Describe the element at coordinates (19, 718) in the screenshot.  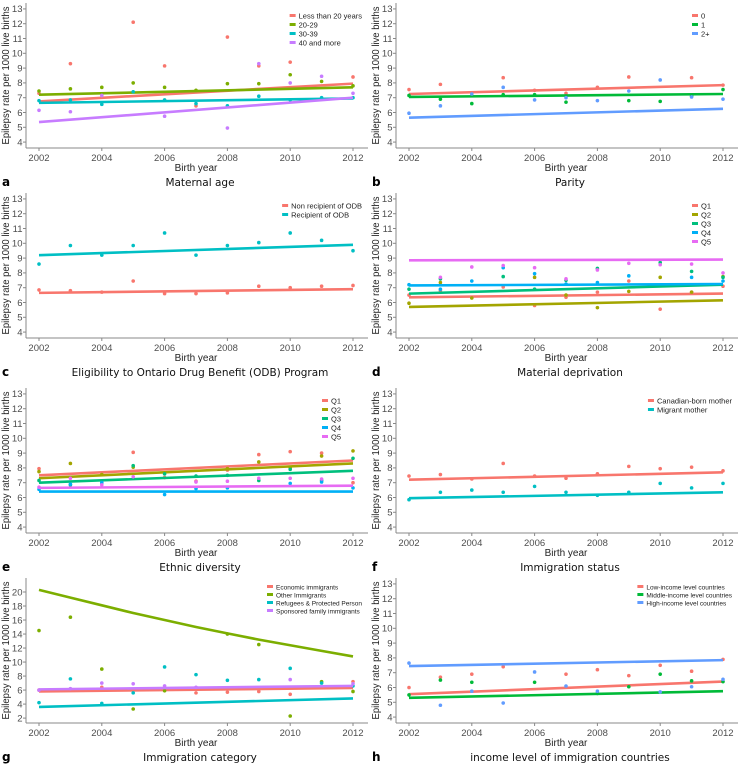
I see `y-tick-label: 2` at that location.